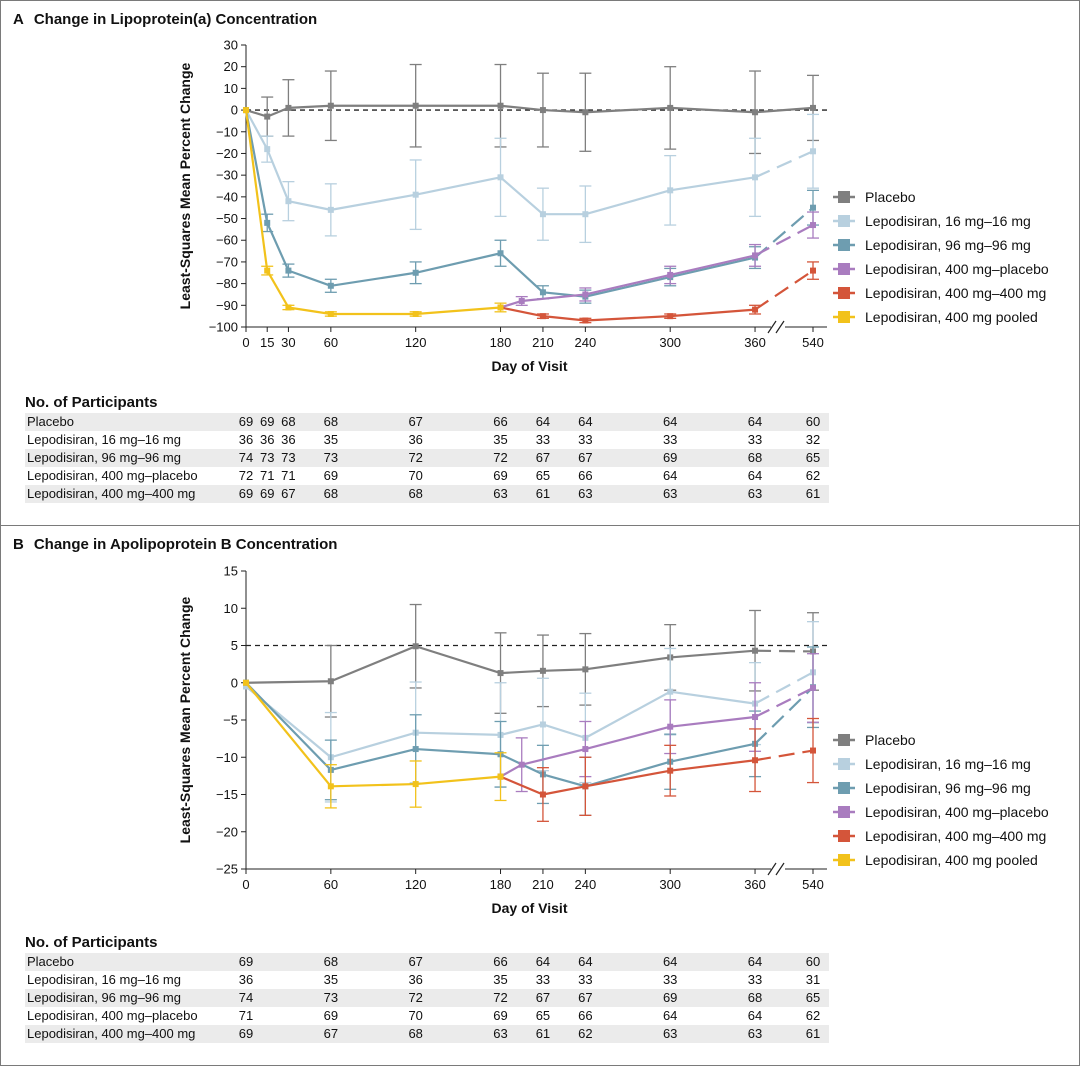 This screenshot has height=1066, width=1080. Describe the element at coordinates (500, 493) in the screenshot. I see `a-participants-count: 63` at that location.